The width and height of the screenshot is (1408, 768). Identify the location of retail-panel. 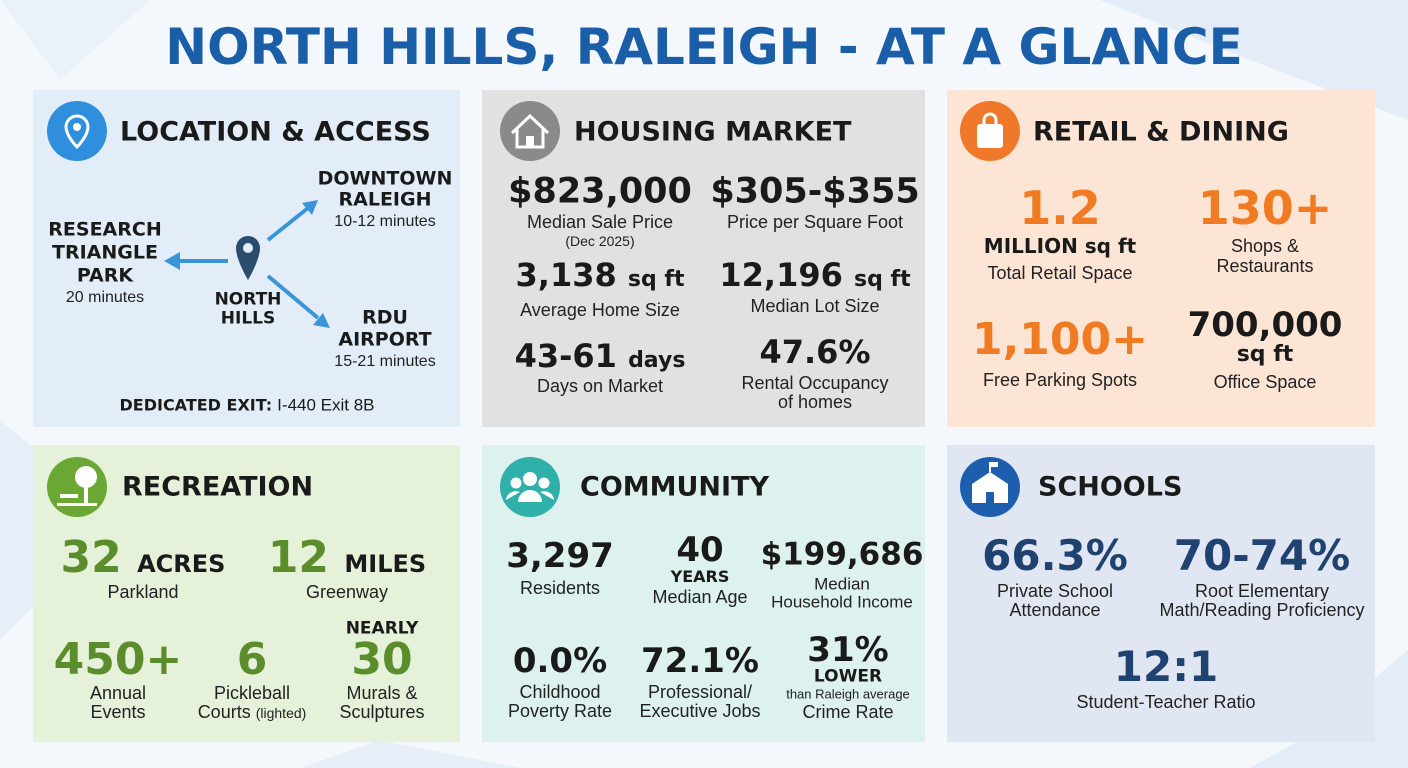
(1161, 258).